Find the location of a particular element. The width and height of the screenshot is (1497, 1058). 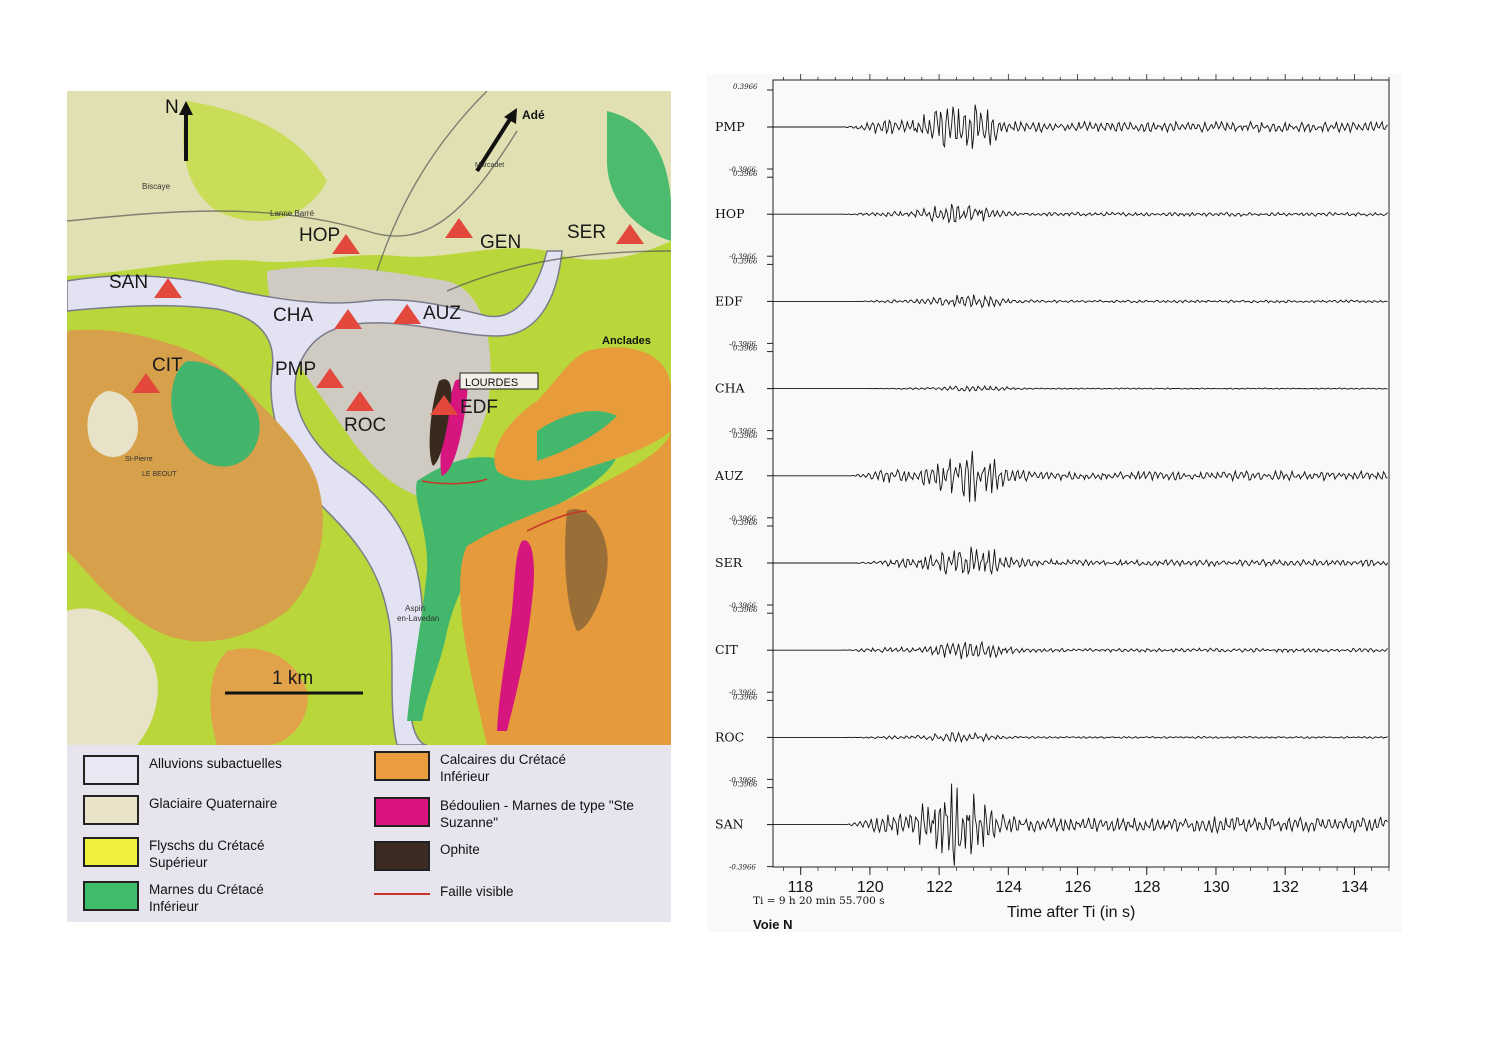

glaciaire-west is located at coordinates (112, 424).